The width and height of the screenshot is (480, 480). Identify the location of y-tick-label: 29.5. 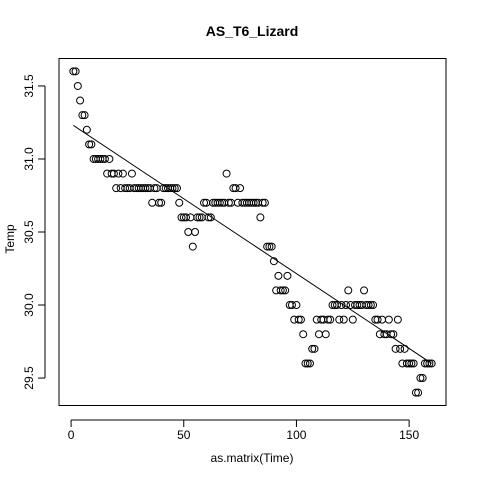
(29, 378).